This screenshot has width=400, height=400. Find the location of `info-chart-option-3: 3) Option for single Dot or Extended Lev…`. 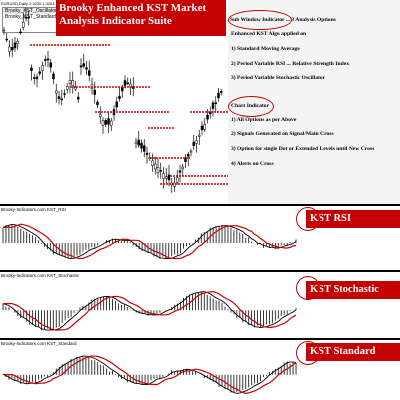

info-chart-option-3: 3) Option for single Dot or Extended Lev… is located at coordinates (303, 149).